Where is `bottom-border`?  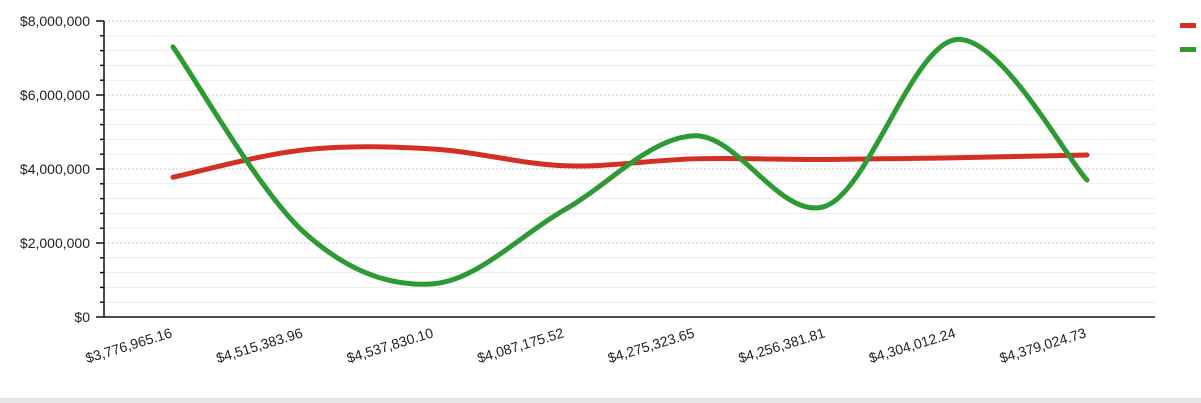 bottom-border is located at coordinates (600, 400).